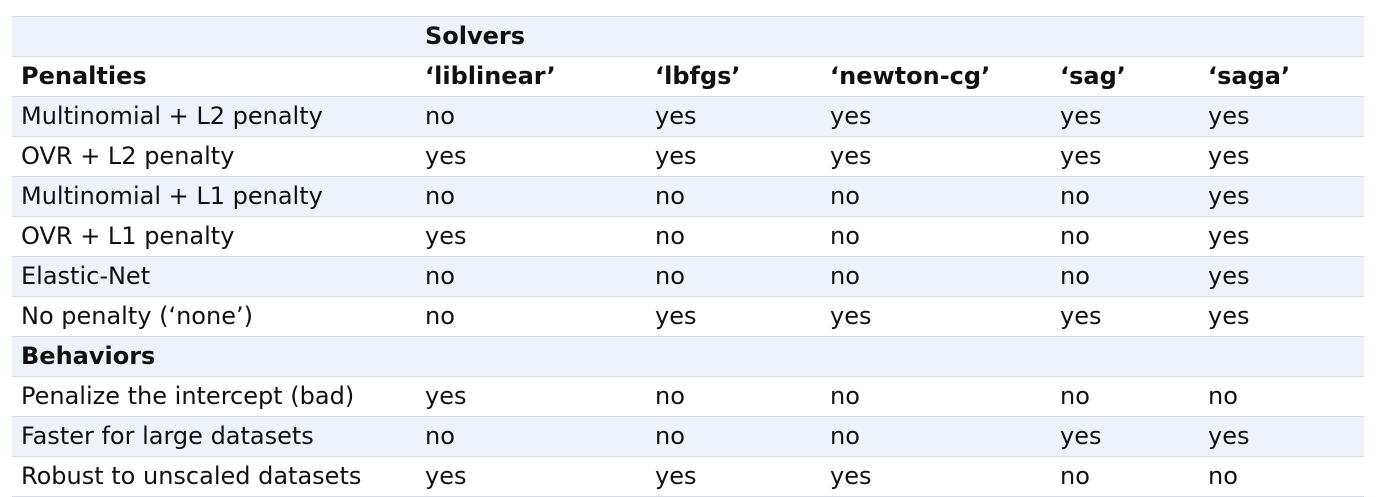 The height and width of the screenshot is (497, 1400). Describe the element at coordinates (733, 36) in the screenshot. I see `super-header-row-lbfgs-cell` at that location.